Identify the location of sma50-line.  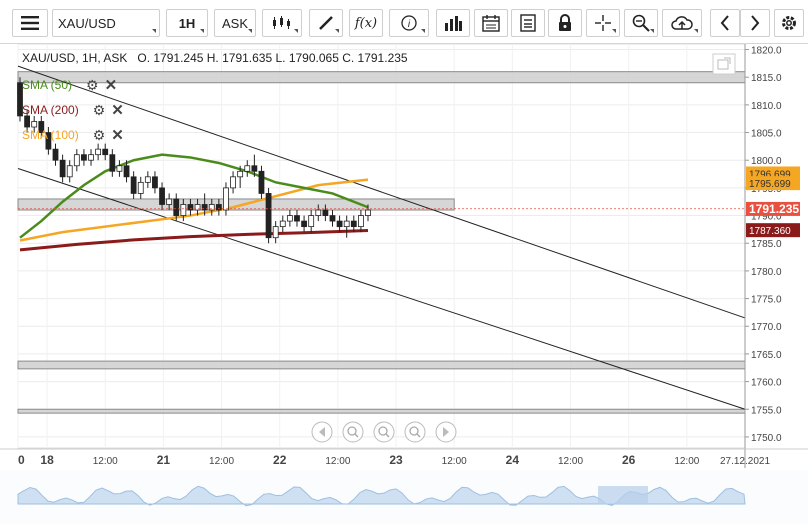
(194, 196).